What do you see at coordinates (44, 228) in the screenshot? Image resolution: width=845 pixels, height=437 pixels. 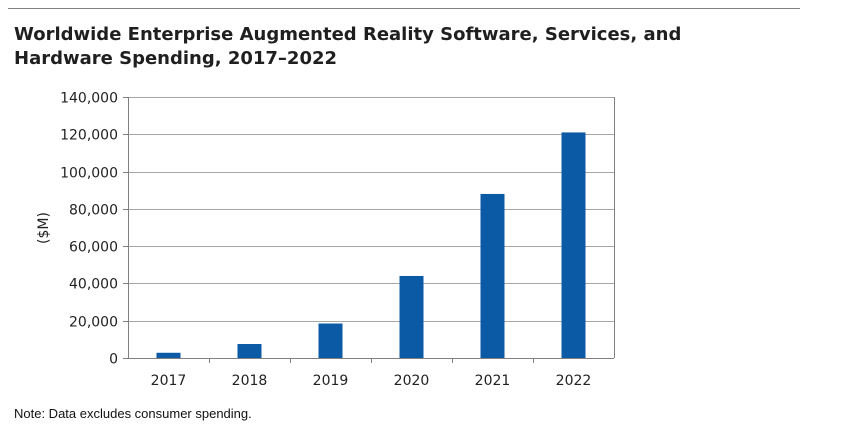 I see `y-axis-label: ($M)` at bounding box center [44, 228].